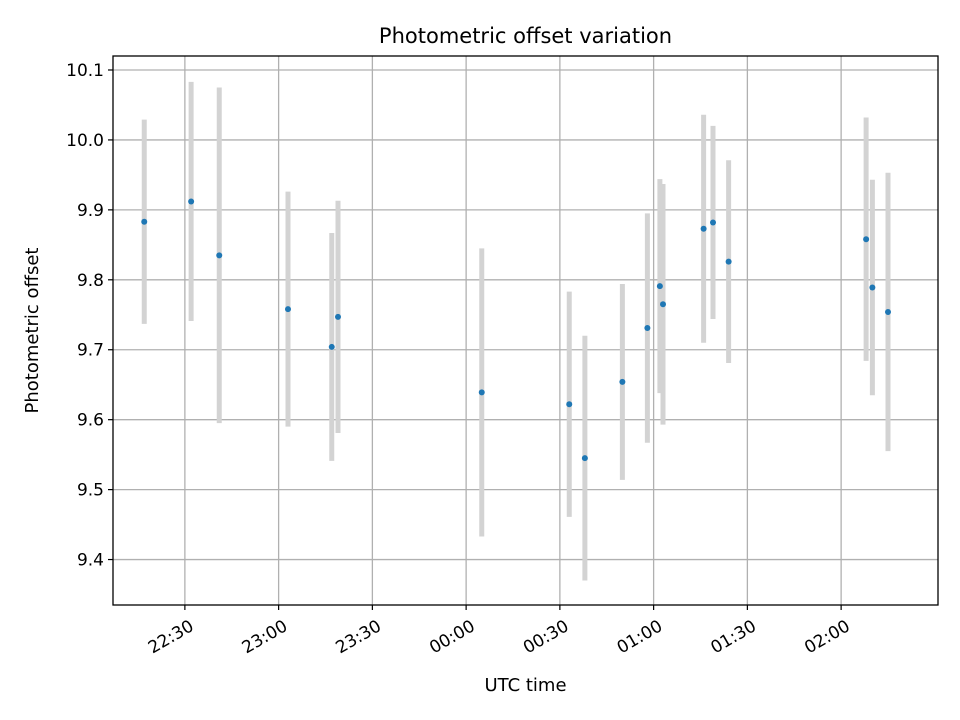  What do you see at coordinates (525, 36) in the screenshot?
I see `chart-title: Photometric offset variation` at bounding box center [525, 36].